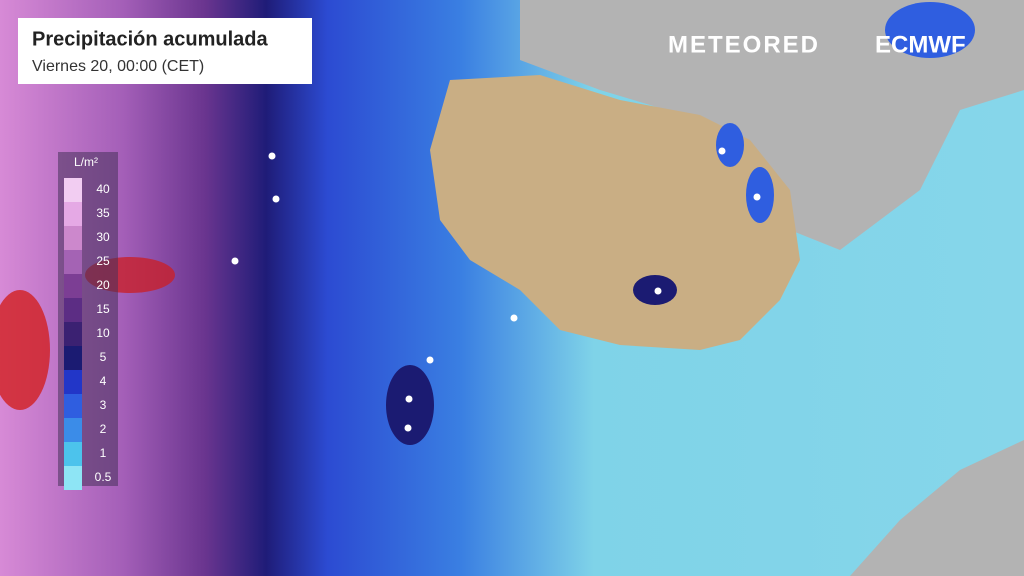 The height and width of the screenshot is (576, 1024). Describe the element at coordinates (150, 39) in the screenshot. I see `title: Precipitación acumulada` at that location.